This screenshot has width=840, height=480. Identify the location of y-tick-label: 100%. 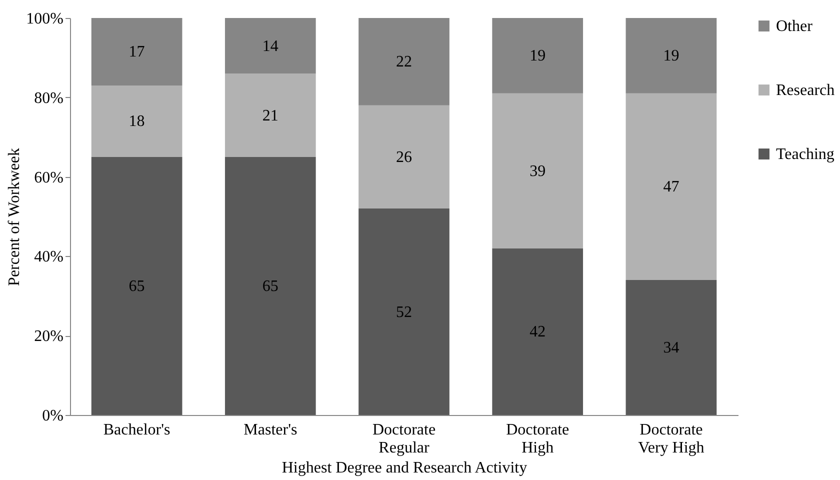
(45, 19).